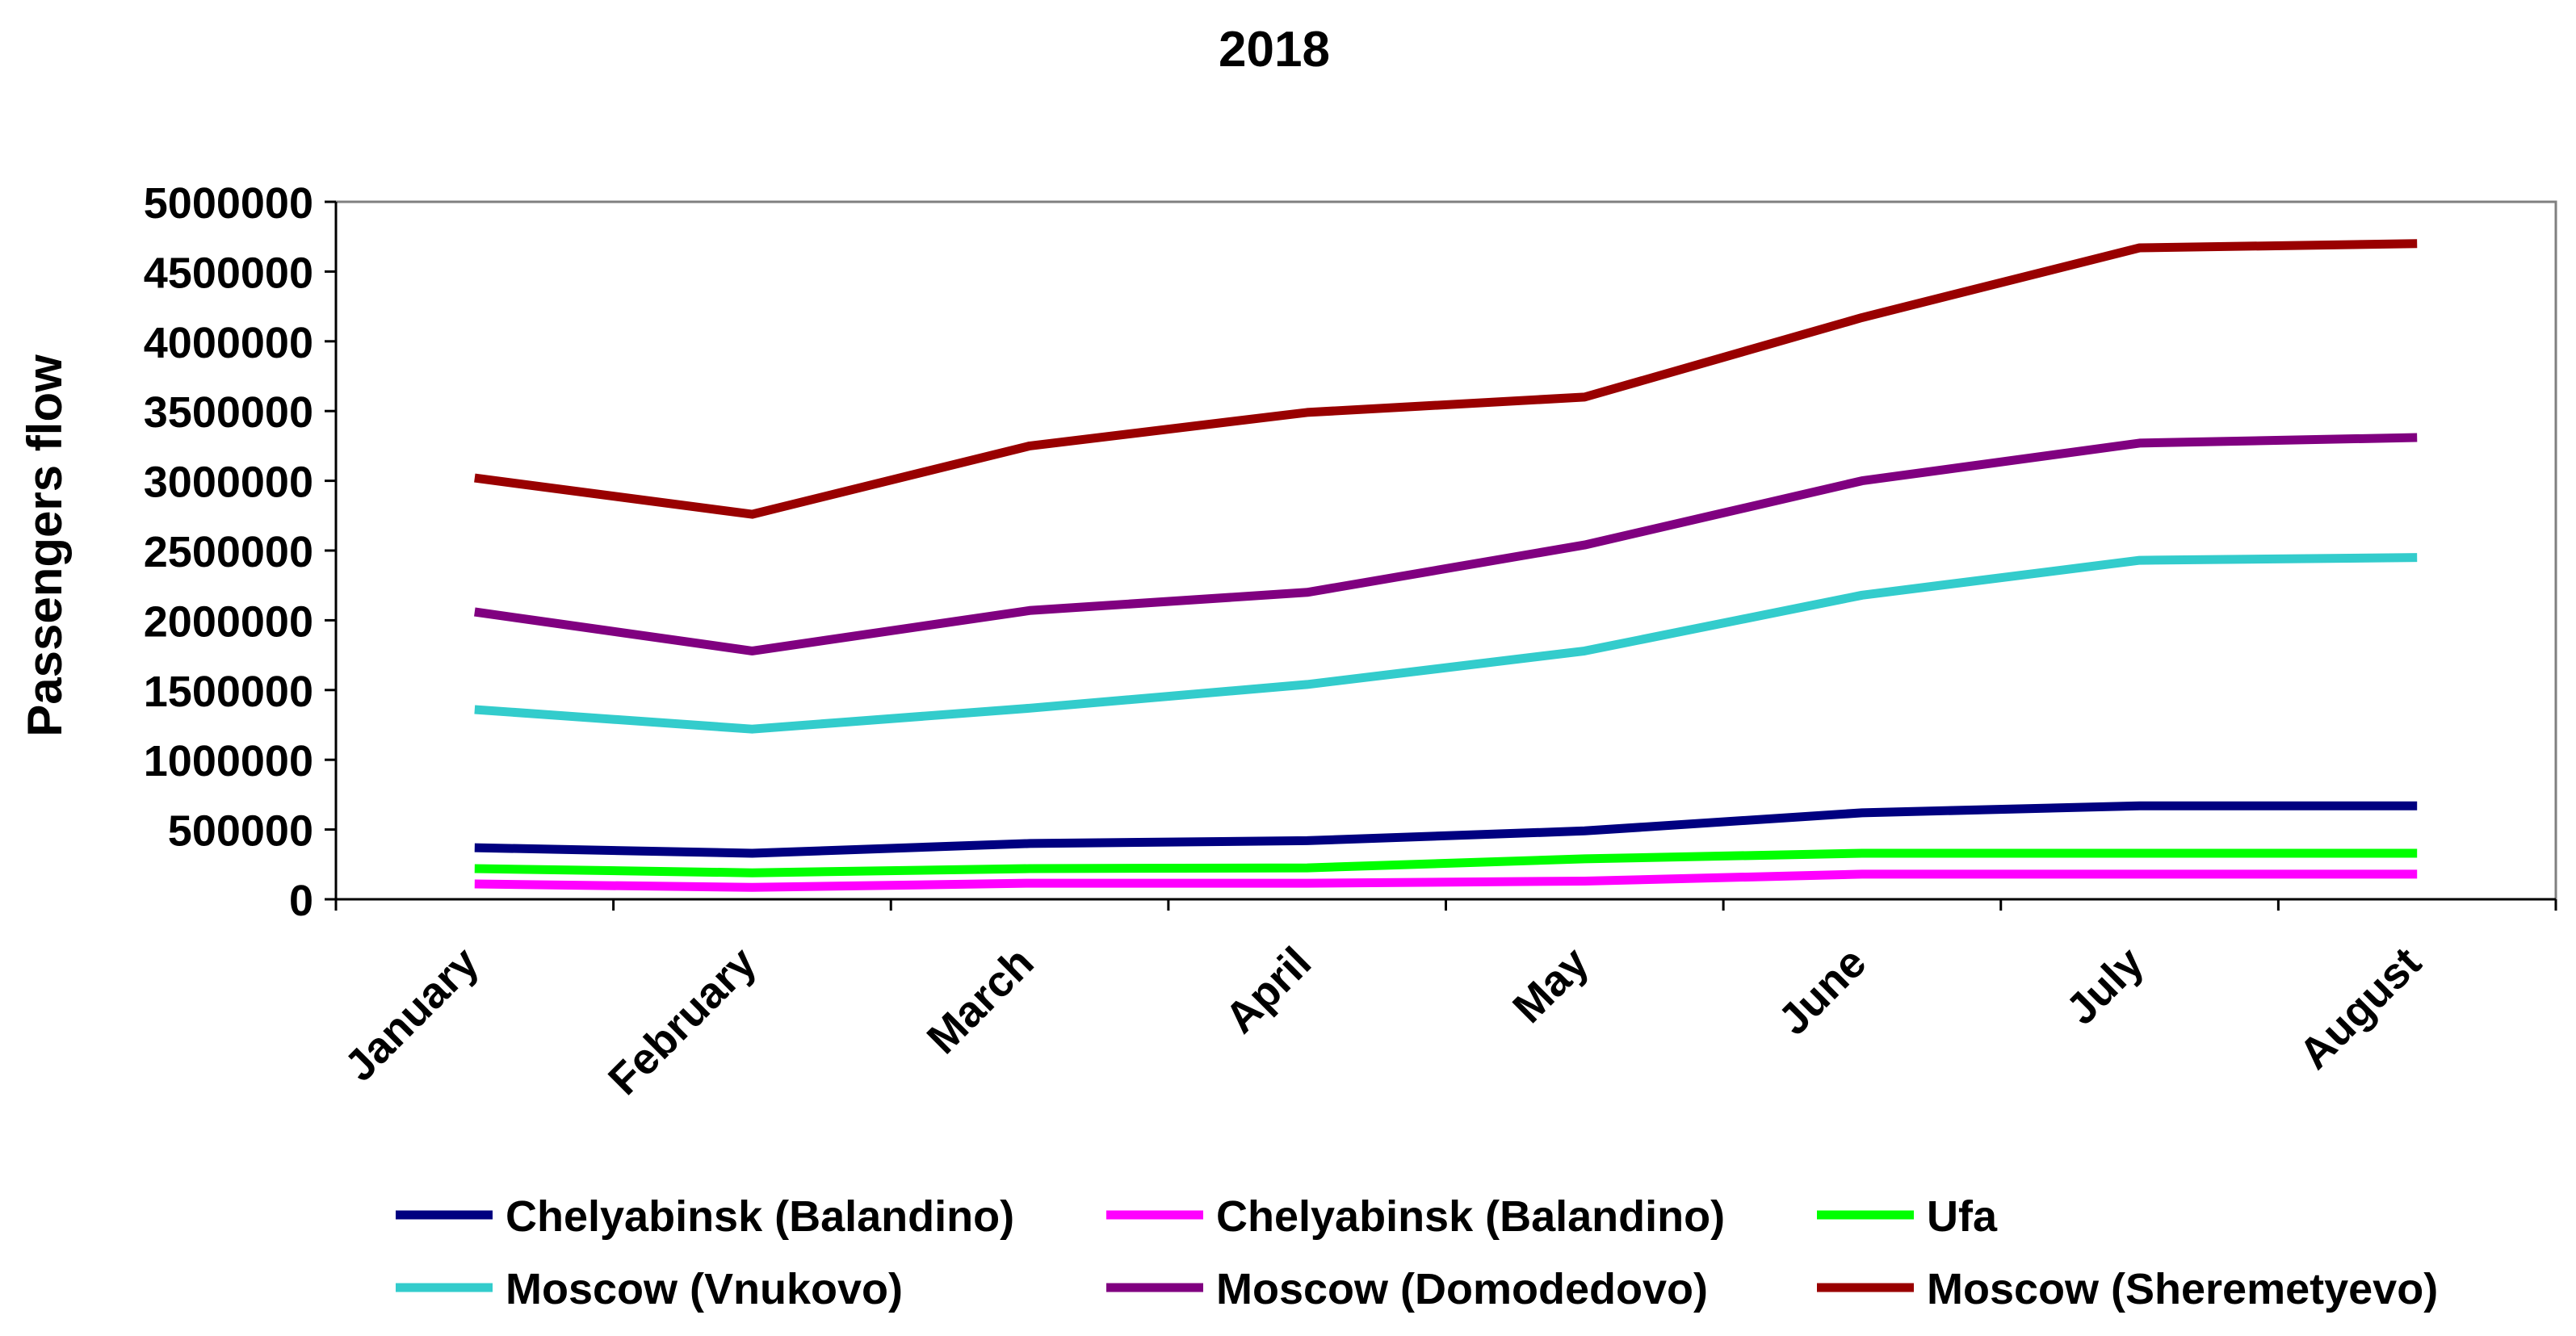  I want to click on x-tick-label: April, so click(1268, 990).